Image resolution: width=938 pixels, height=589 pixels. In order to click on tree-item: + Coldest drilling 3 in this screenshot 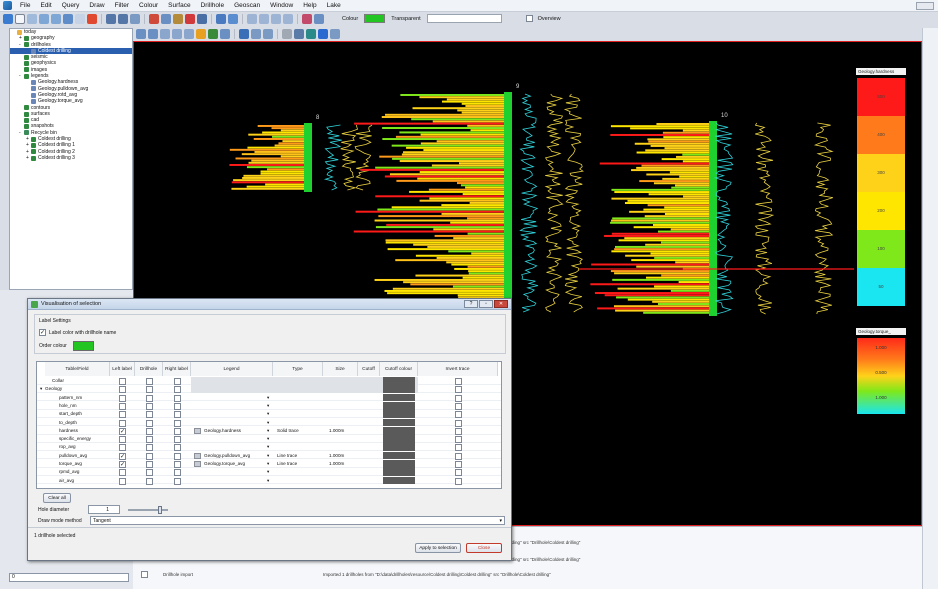, I will do `click(71, 158)`.